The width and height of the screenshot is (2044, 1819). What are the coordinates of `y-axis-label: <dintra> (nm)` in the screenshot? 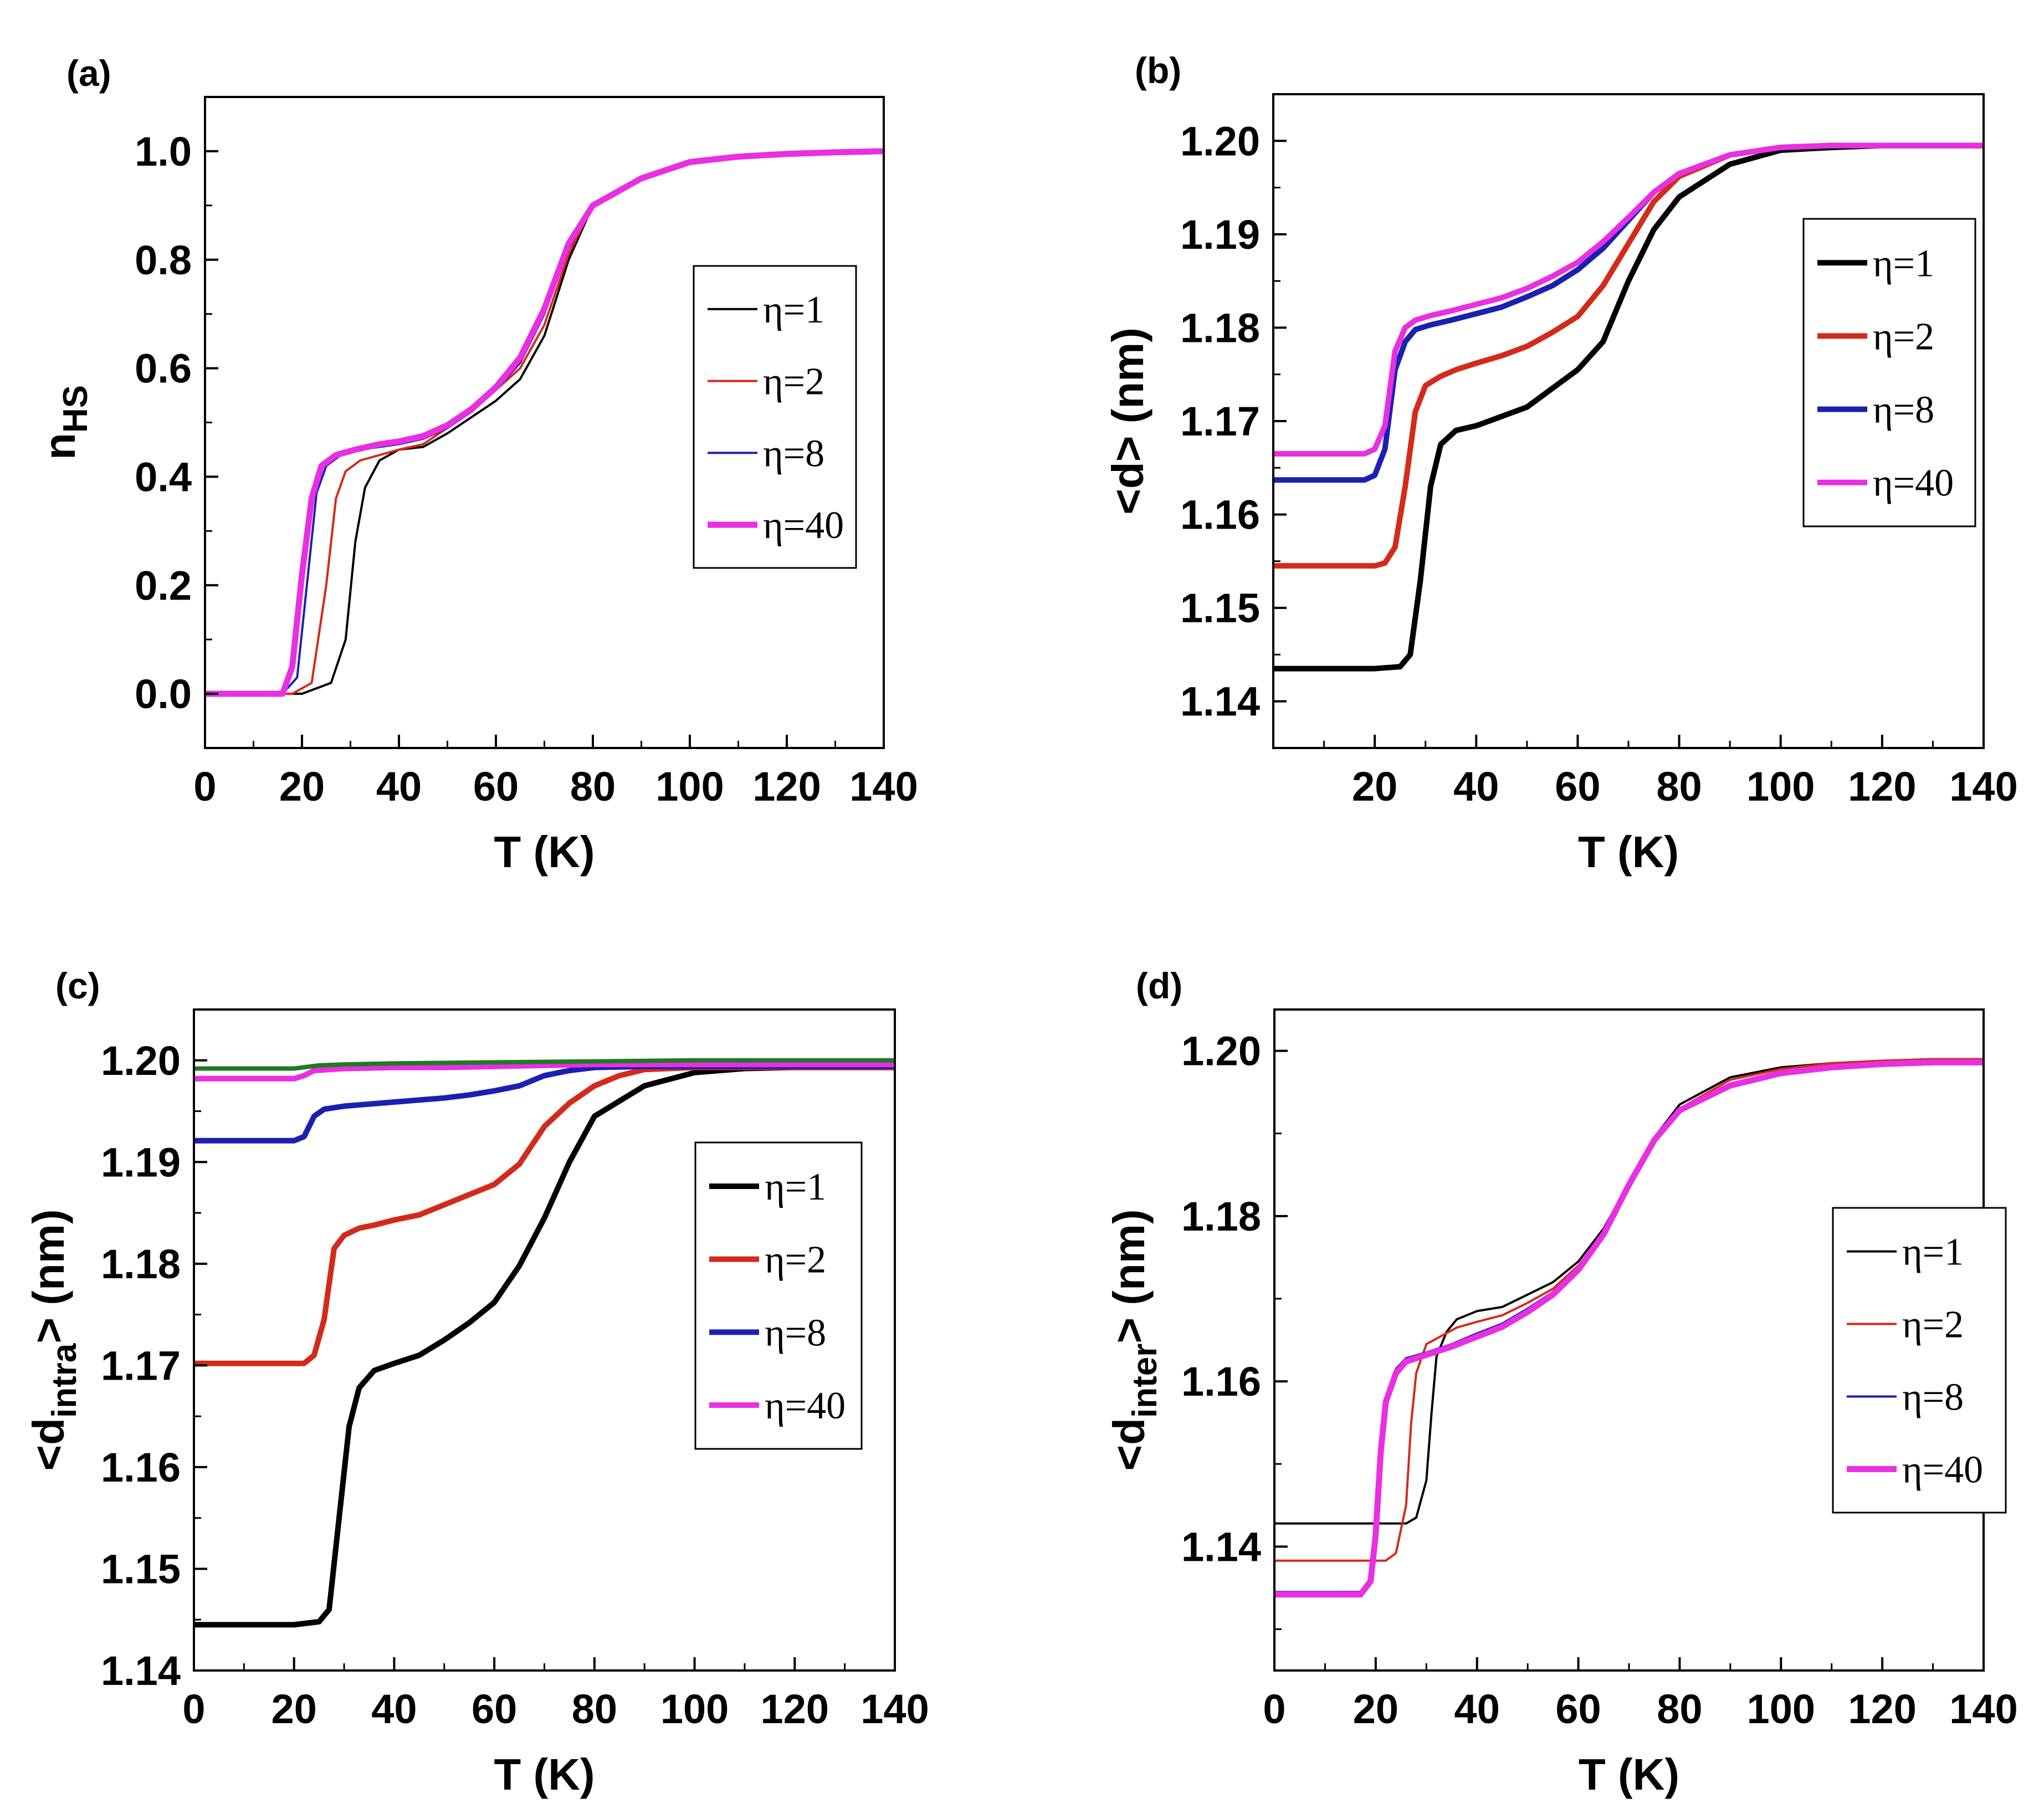 It's located at (54, 1339).